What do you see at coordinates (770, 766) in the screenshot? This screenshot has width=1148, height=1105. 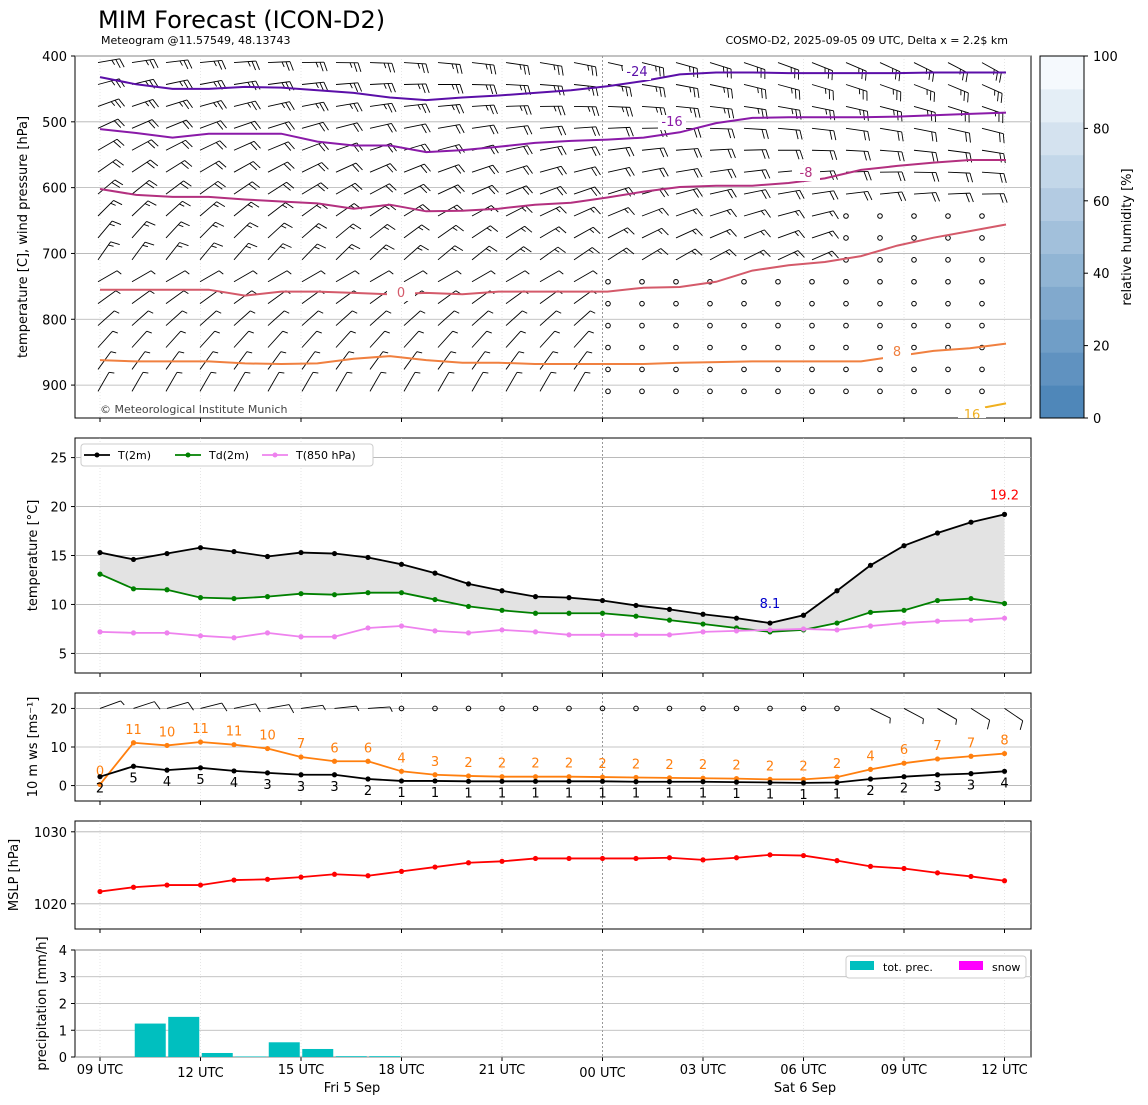 I see `gust-value-label: 2` at bounding box center [770, 766].